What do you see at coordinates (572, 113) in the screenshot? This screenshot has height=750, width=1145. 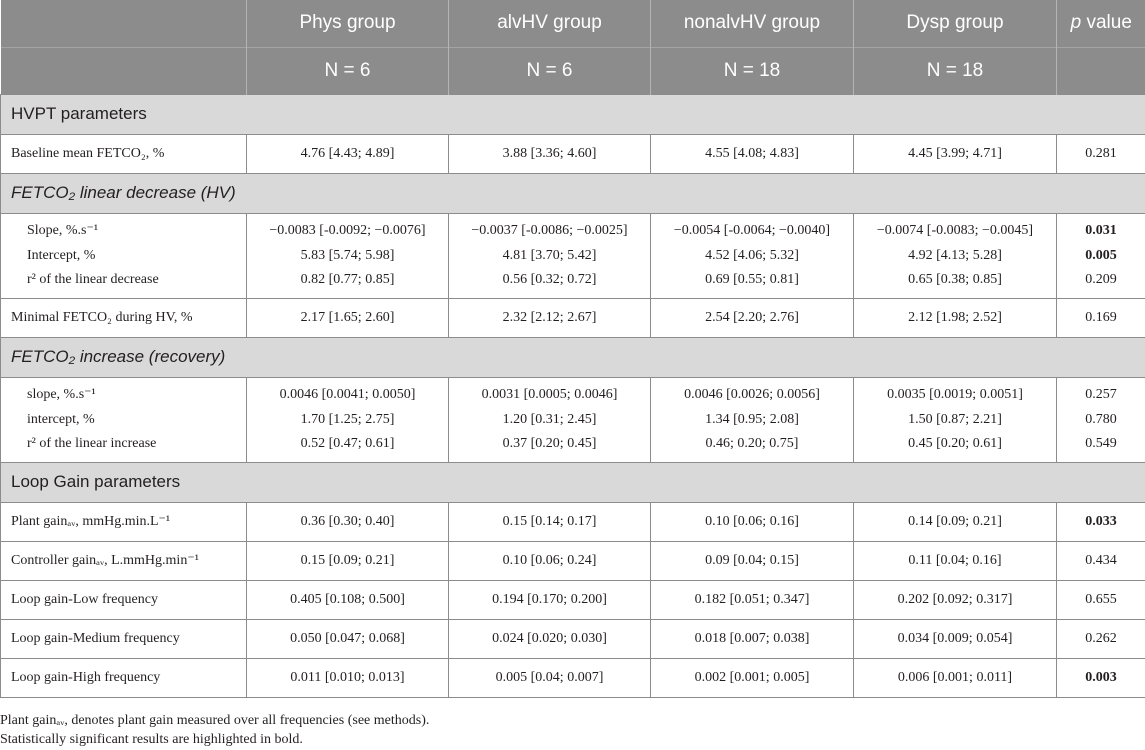 I see `section-hvpt: HVPT parameters` at bounding box center [572, 113].